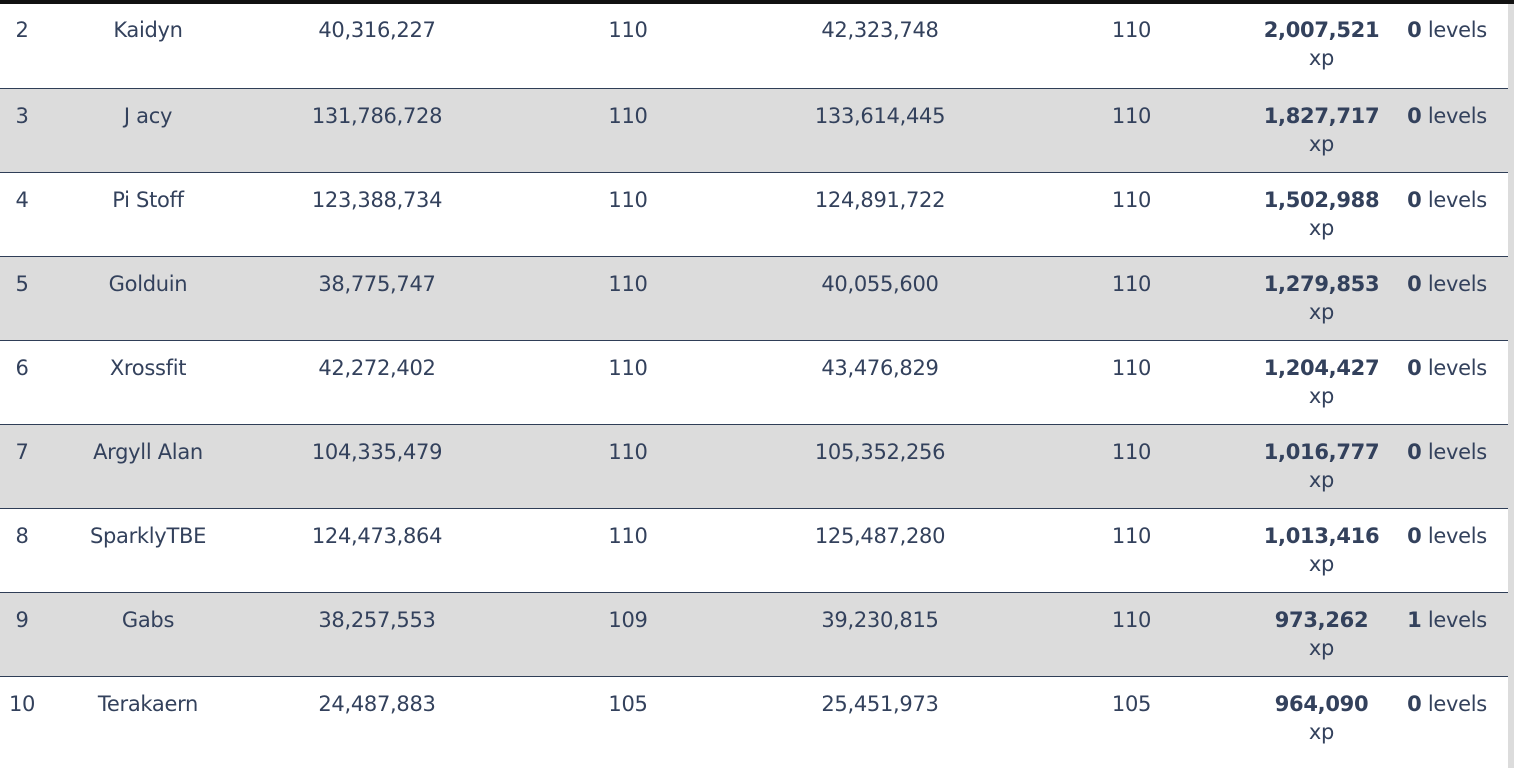 The width and height of the screenshot is (1514, 768). I want to click on start-xp-cell: 38,775,747, so click(377, 298).